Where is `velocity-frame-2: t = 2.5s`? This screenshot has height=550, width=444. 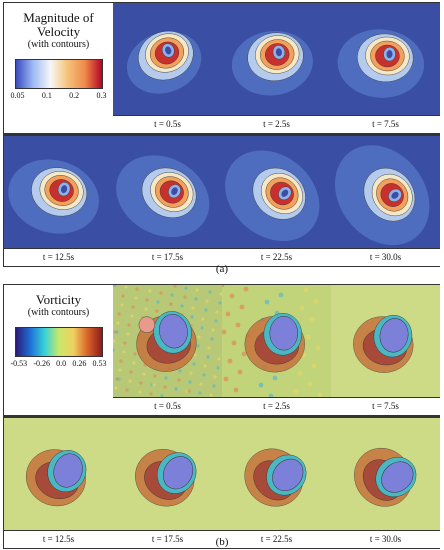
velocity-frame-2: t = 2.5s is located at coordinates (276, 68).